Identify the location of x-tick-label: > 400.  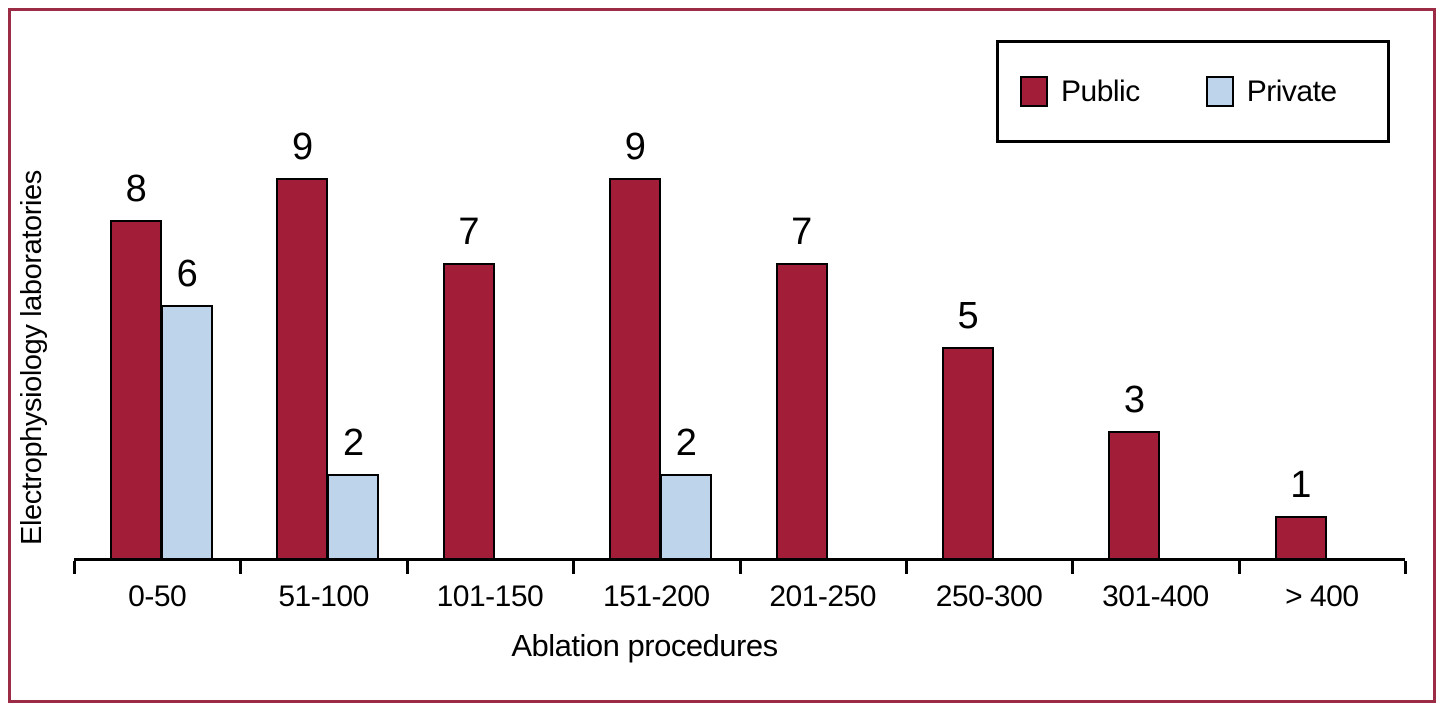
(1322, 596).